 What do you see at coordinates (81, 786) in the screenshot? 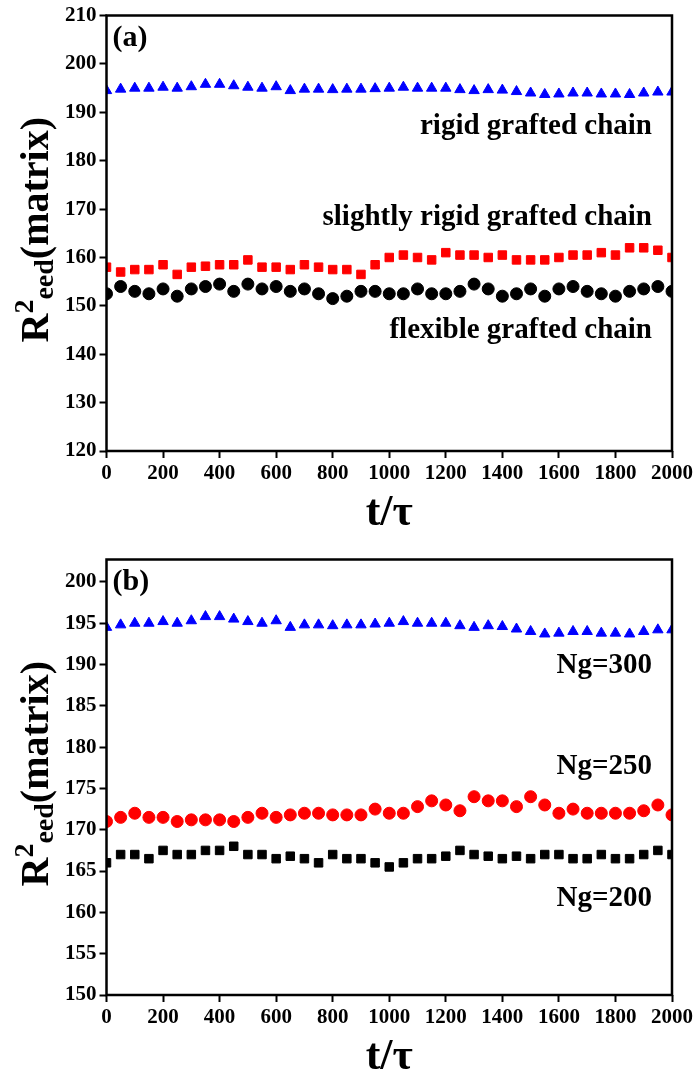
I see `y-tick-label: 175` at bounding box center [81, 786].